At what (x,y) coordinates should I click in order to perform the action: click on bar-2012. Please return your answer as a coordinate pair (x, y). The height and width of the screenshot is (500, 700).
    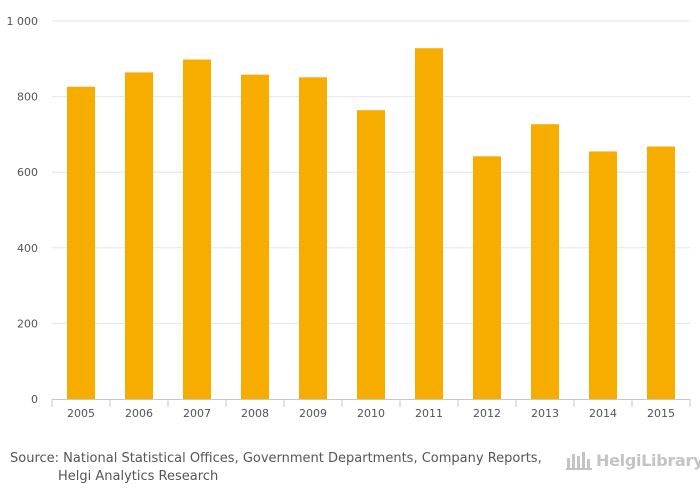
    Looking at the image, I should click on (487, 277).